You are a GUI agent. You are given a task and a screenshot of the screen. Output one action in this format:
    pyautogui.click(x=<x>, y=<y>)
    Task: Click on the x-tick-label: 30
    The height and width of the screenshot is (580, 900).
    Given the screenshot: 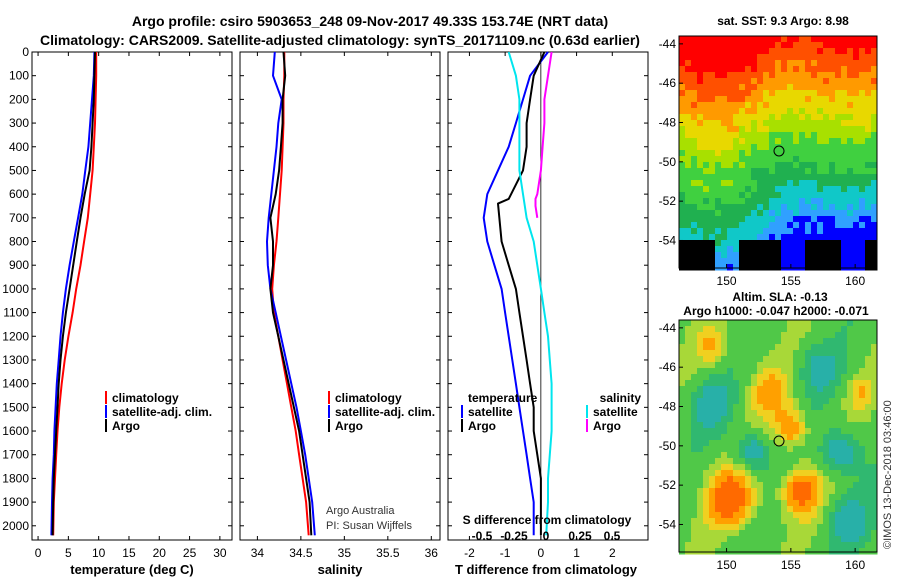 What is the action you would take?
    pyautogui.click(x=220, y=553)
    